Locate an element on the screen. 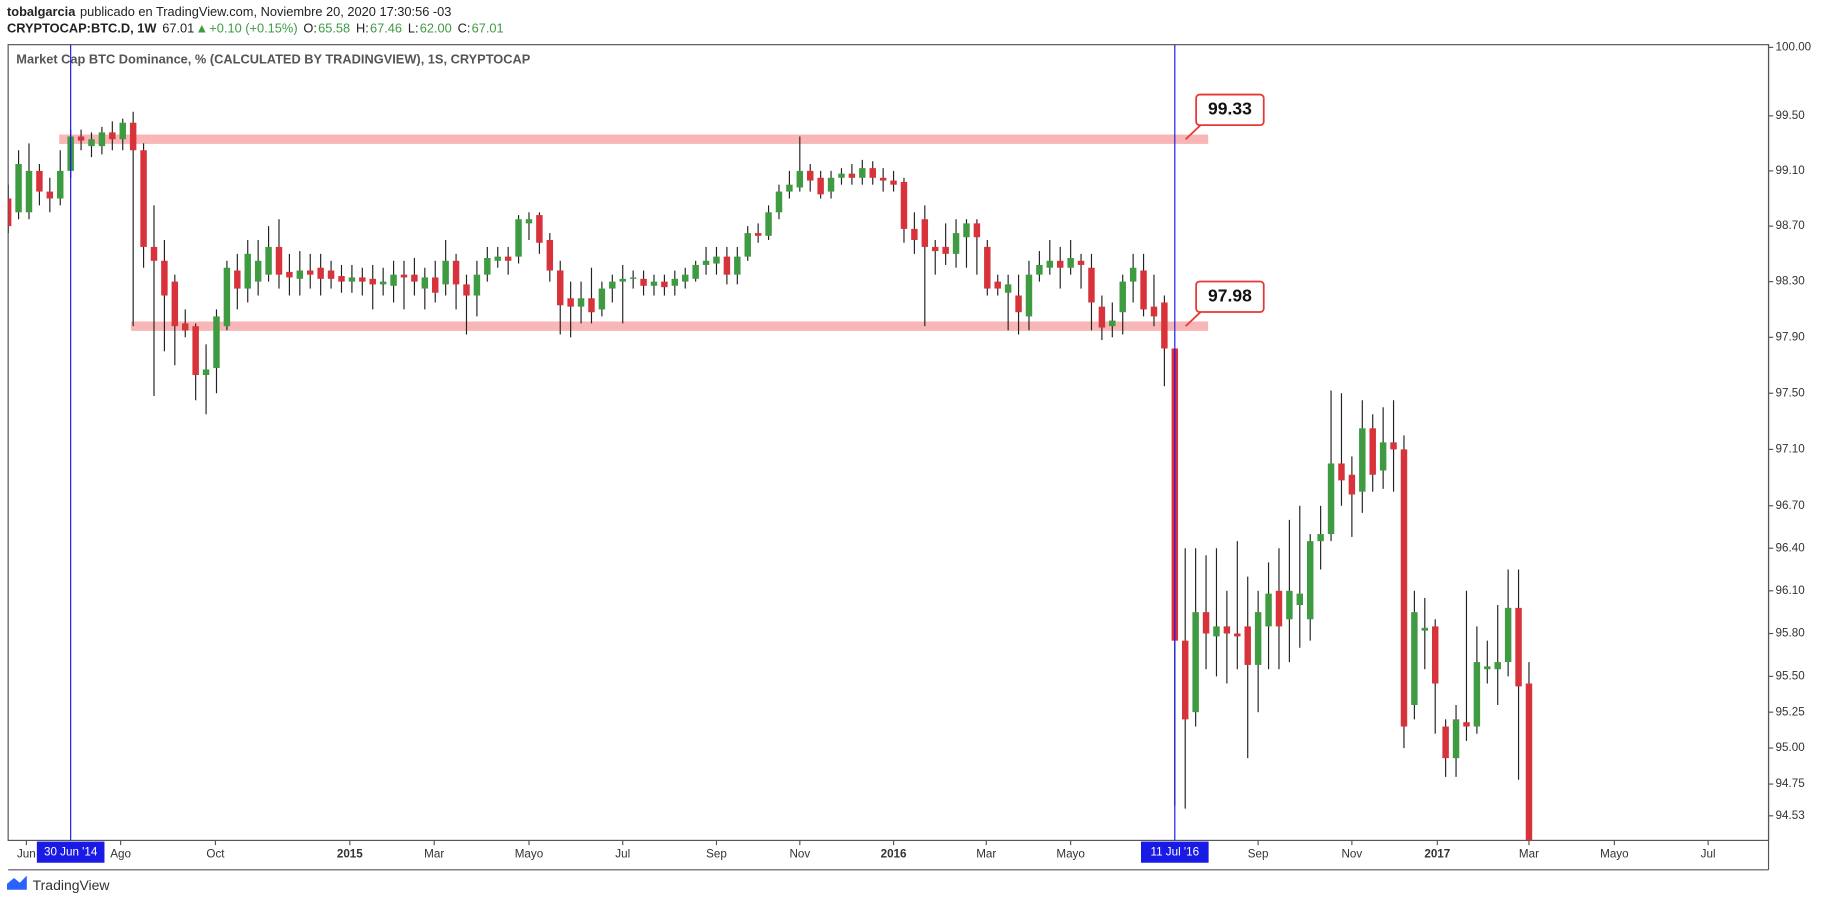 The width and height of the screenshot is (1828, 898). brand-name: TradingView is located at coordinates (72, 885).